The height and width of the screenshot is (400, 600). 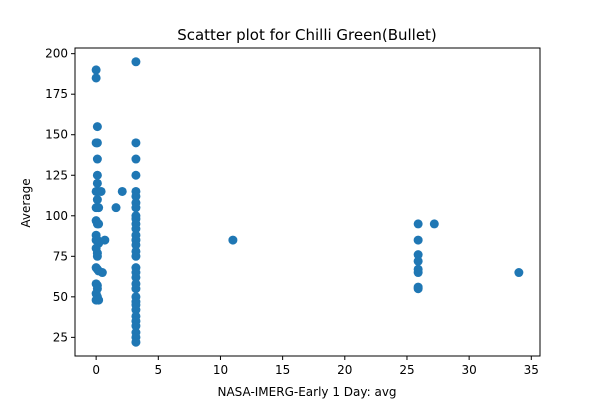 What do you see at coordinates (56, 216) in the screenshot?
I see `y-tick-label: 100` at bounding box center [56, 216].